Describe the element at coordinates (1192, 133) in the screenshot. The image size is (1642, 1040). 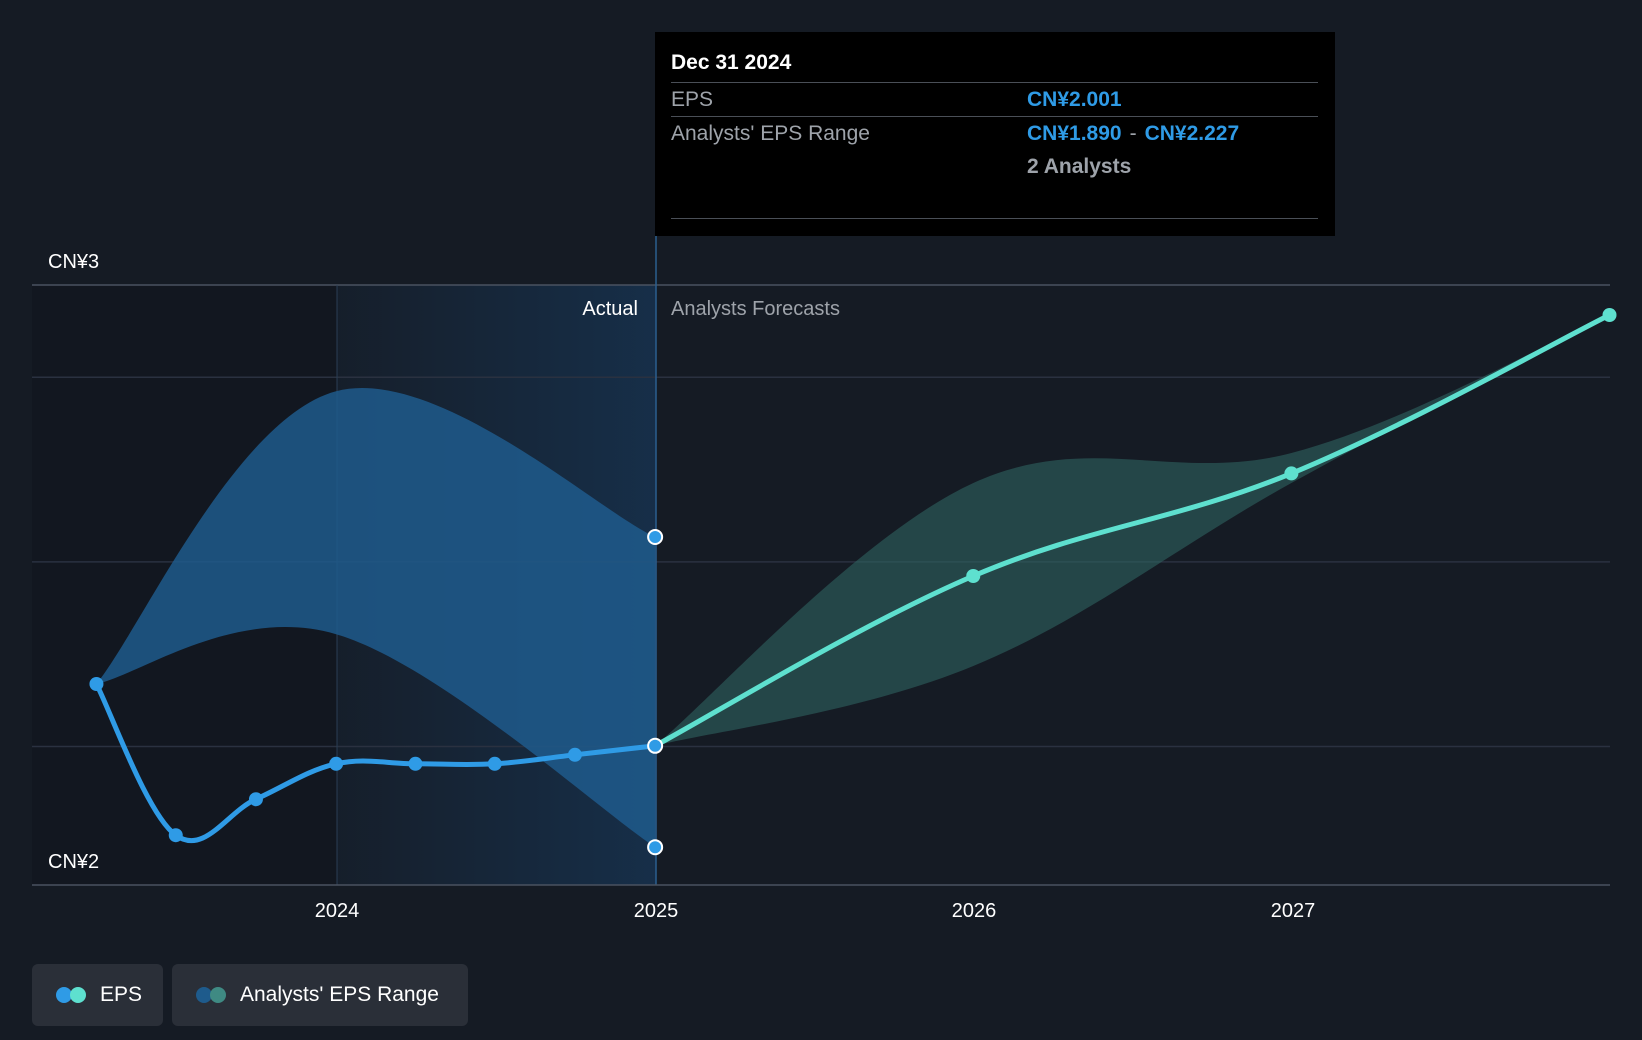
I see `tooltip-range-high: CN¥2.227` at that location.